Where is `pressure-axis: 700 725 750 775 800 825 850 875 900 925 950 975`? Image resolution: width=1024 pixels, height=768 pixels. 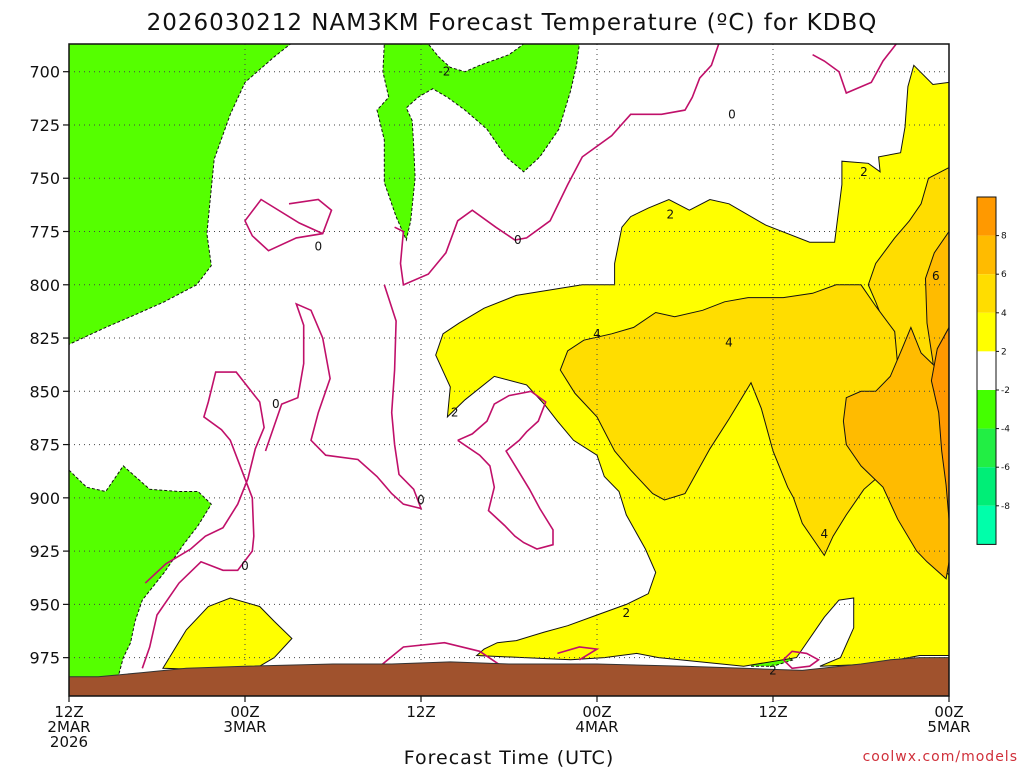 pressure-axis: 700 725 750 775 800 825 850 875 900 925 950 975 is located at coordinates (49, 365).